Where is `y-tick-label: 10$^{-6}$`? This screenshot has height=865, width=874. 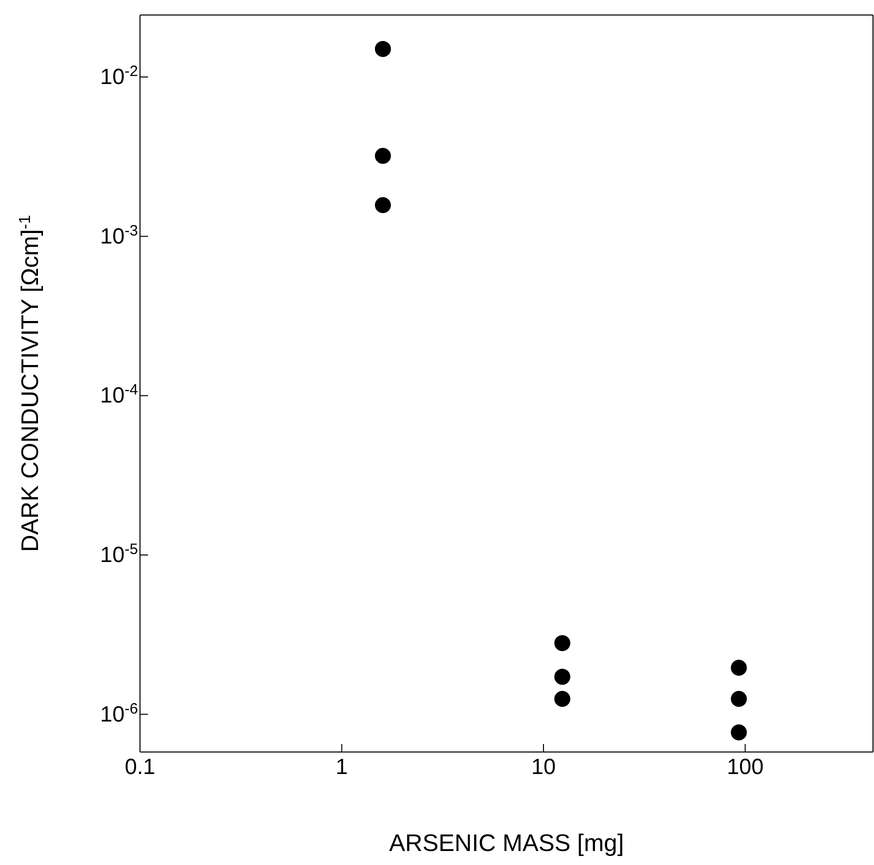 y-tick-label: 10$^{-6}$ is located at coordinates (119, 713).